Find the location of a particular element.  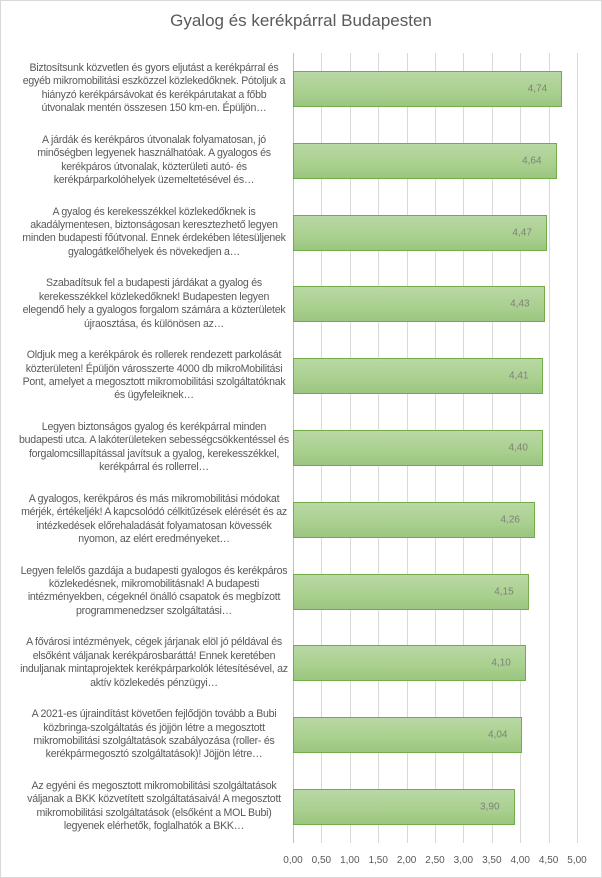

data-label: 3,90 is located at coordinates (490, 807).